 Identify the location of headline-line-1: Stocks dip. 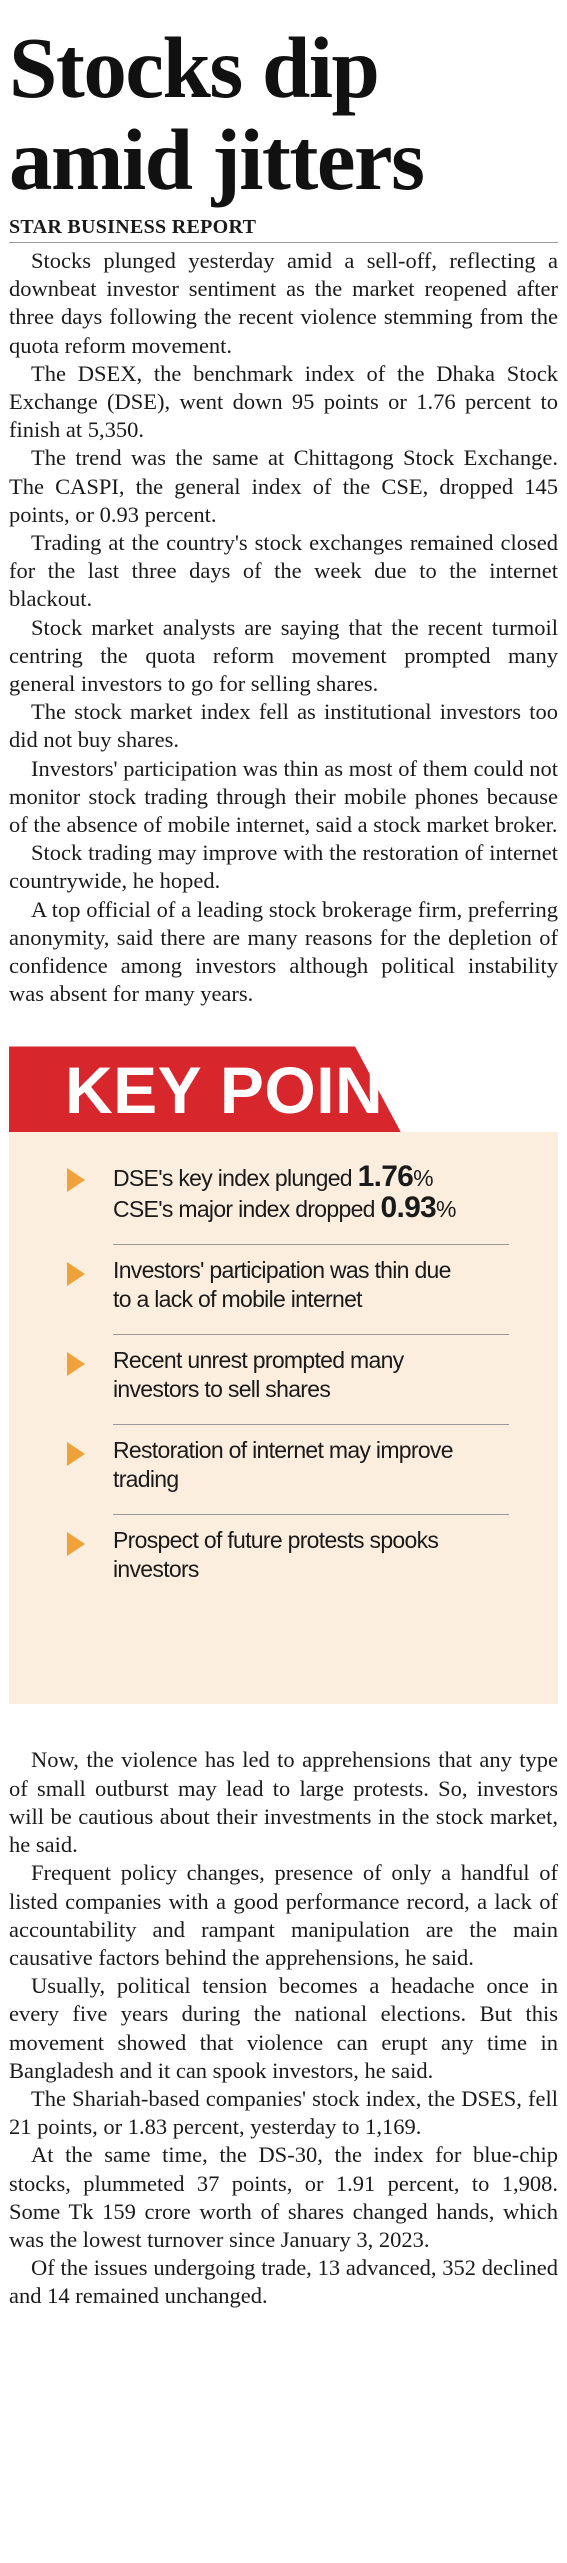
(194, 67).